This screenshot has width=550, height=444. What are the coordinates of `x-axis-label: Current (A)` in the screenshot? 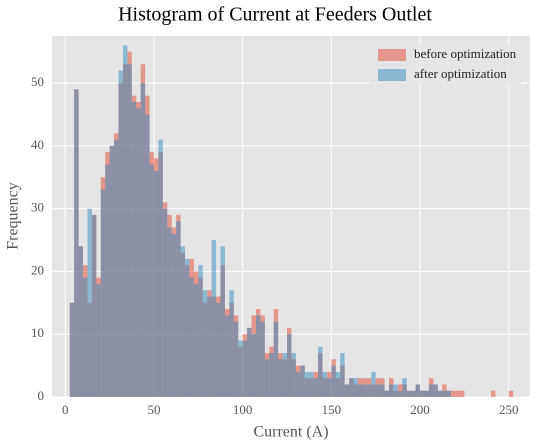 It's located at (290, 432).